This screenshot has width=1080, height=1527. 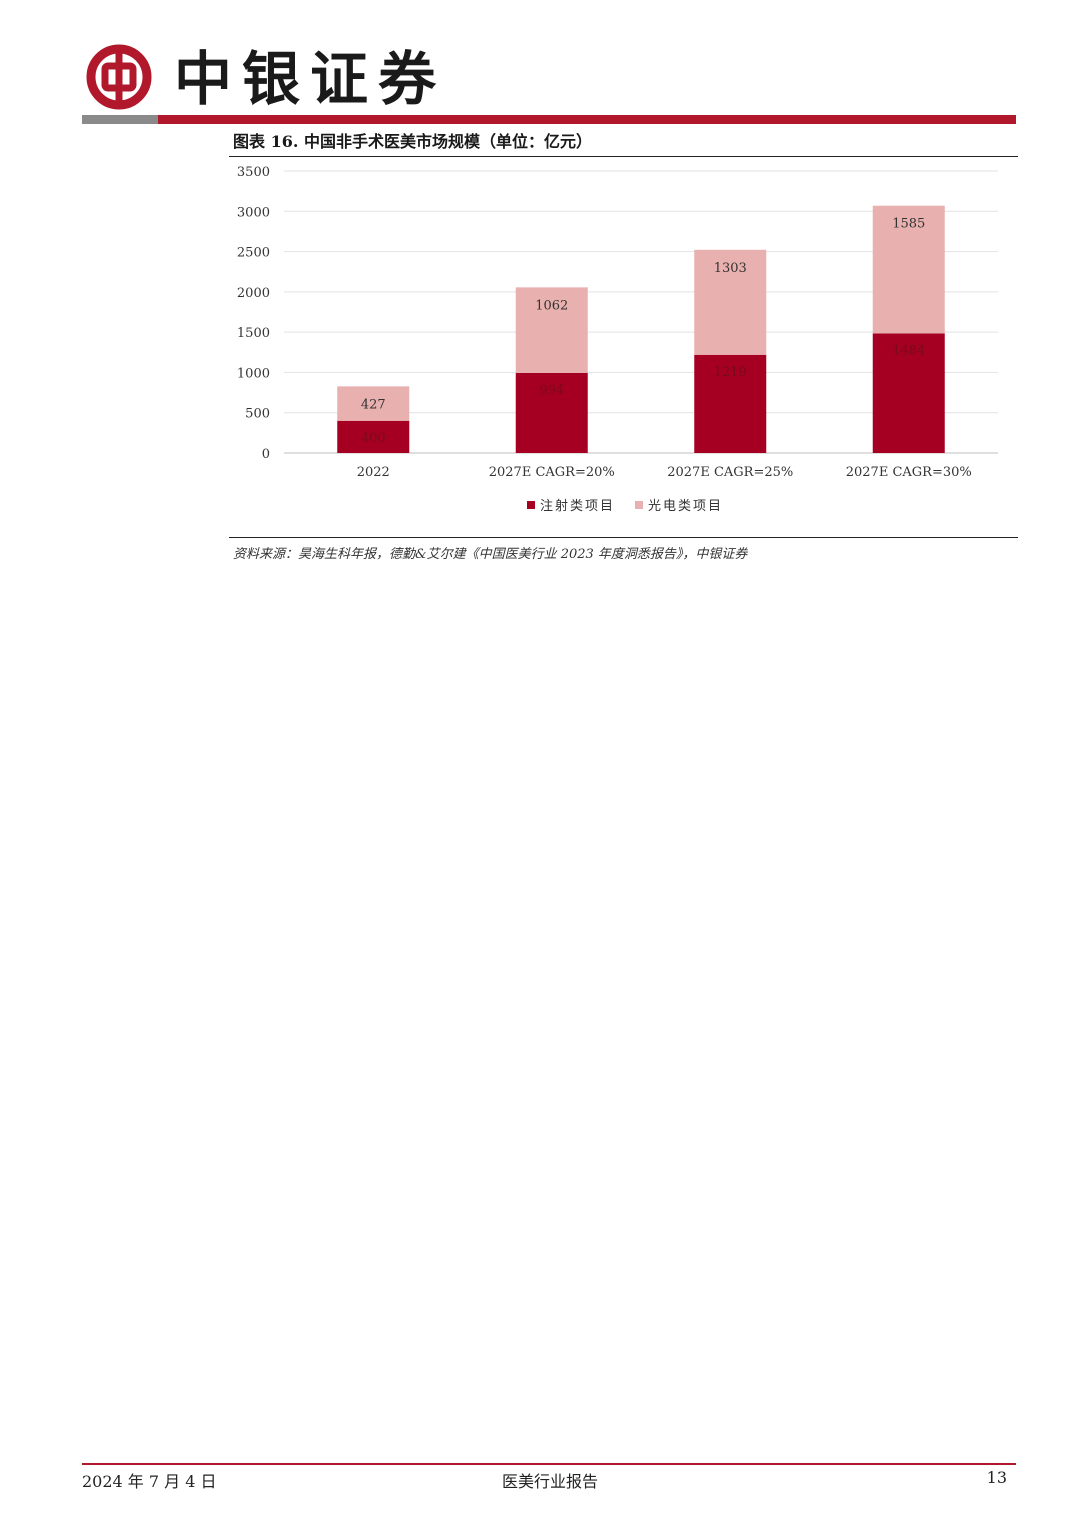 I want to click on y-tick-label: 3000, so click(x=253, y=212).